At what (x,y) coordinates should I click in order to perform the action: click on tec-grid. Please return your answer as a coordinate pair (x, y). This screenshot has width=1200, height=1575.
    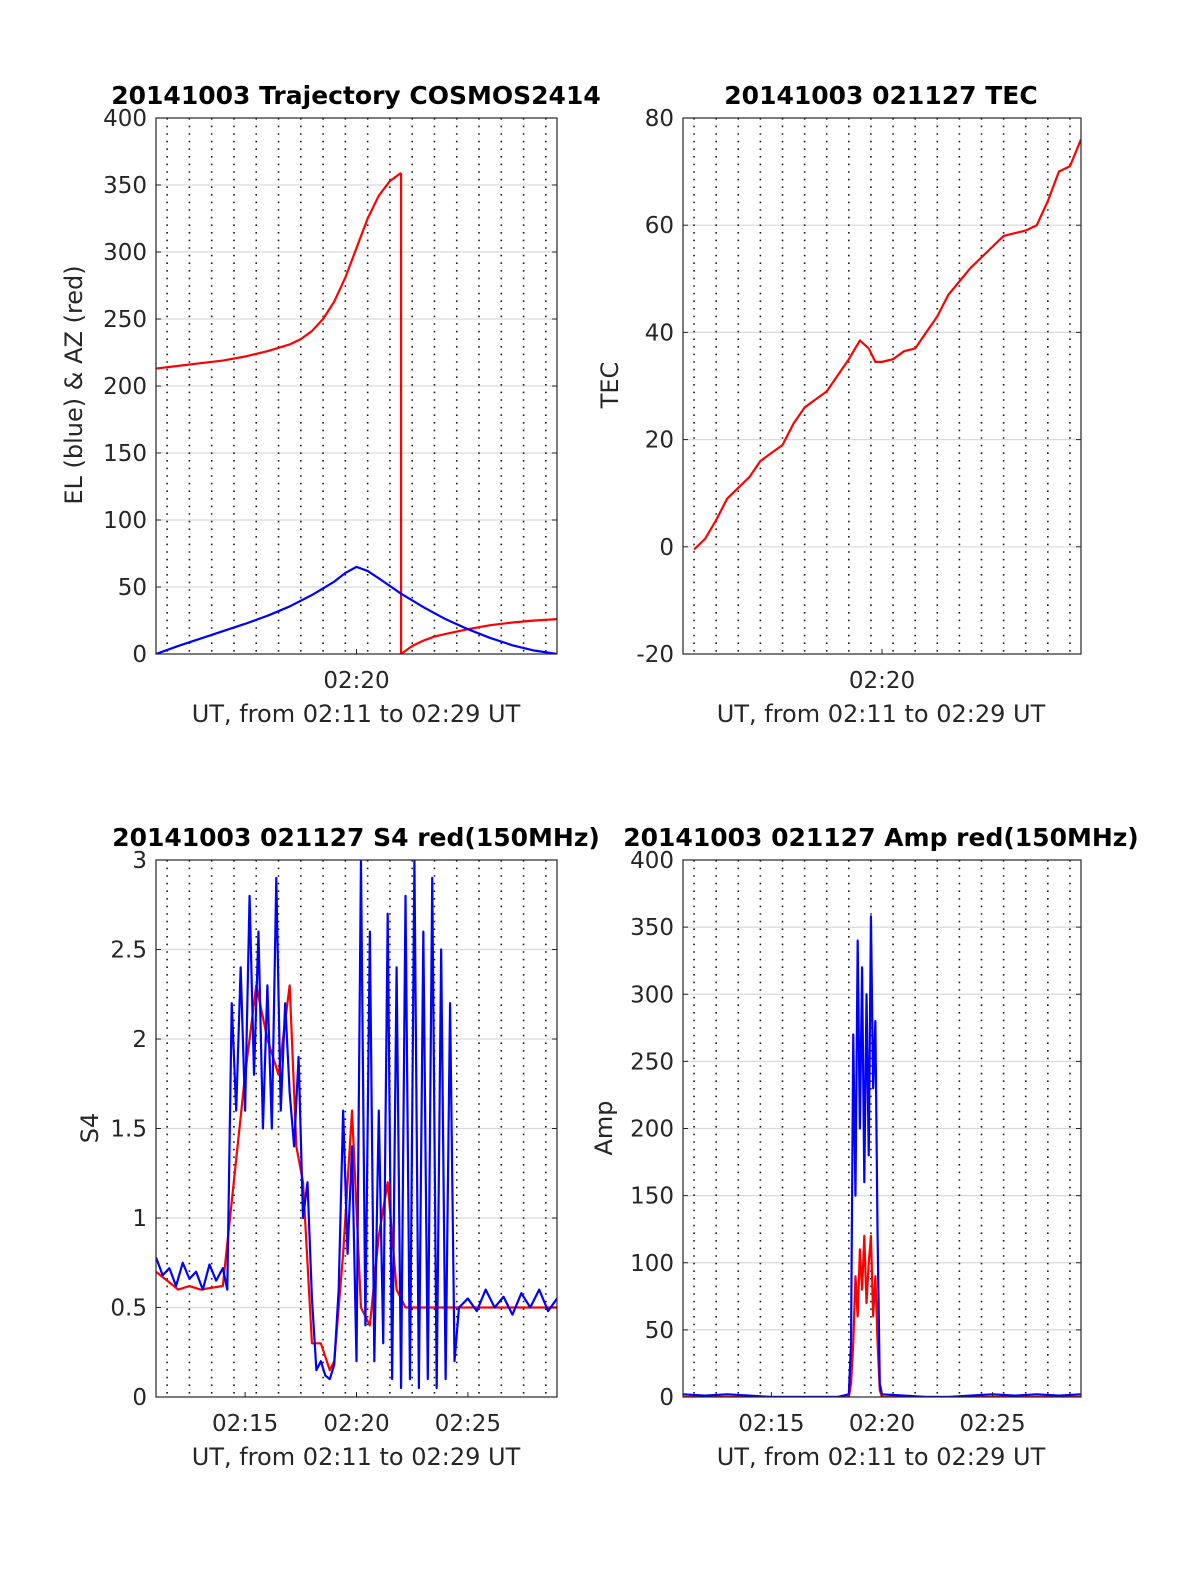
    Looking at the image, I should click on (882, 386).